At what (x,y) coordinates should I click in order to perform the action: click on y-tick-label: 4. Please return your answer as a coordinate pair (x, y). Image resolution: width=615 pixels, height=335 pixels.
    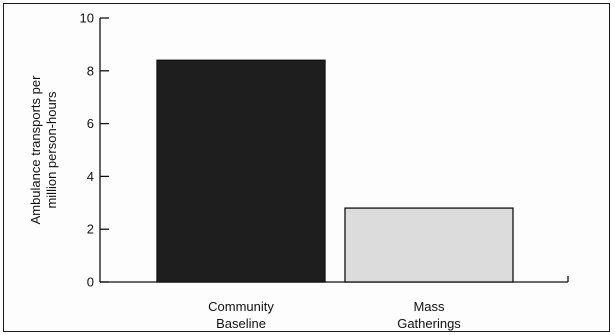
    Looking at the image, I should click on (90, 176).